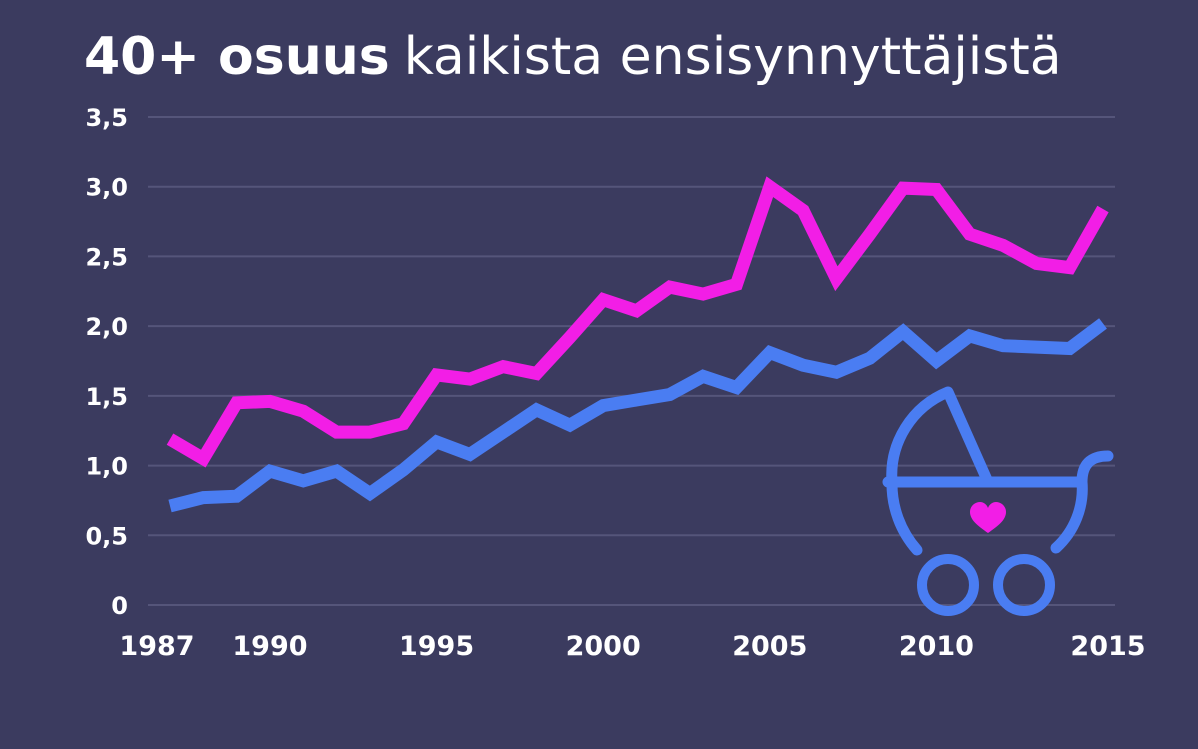 This screenshot has height=749, width=1198. Describe the element at coordinates (269, 646) in the screenshot. I see `x-tick-label: 1990` at that location.